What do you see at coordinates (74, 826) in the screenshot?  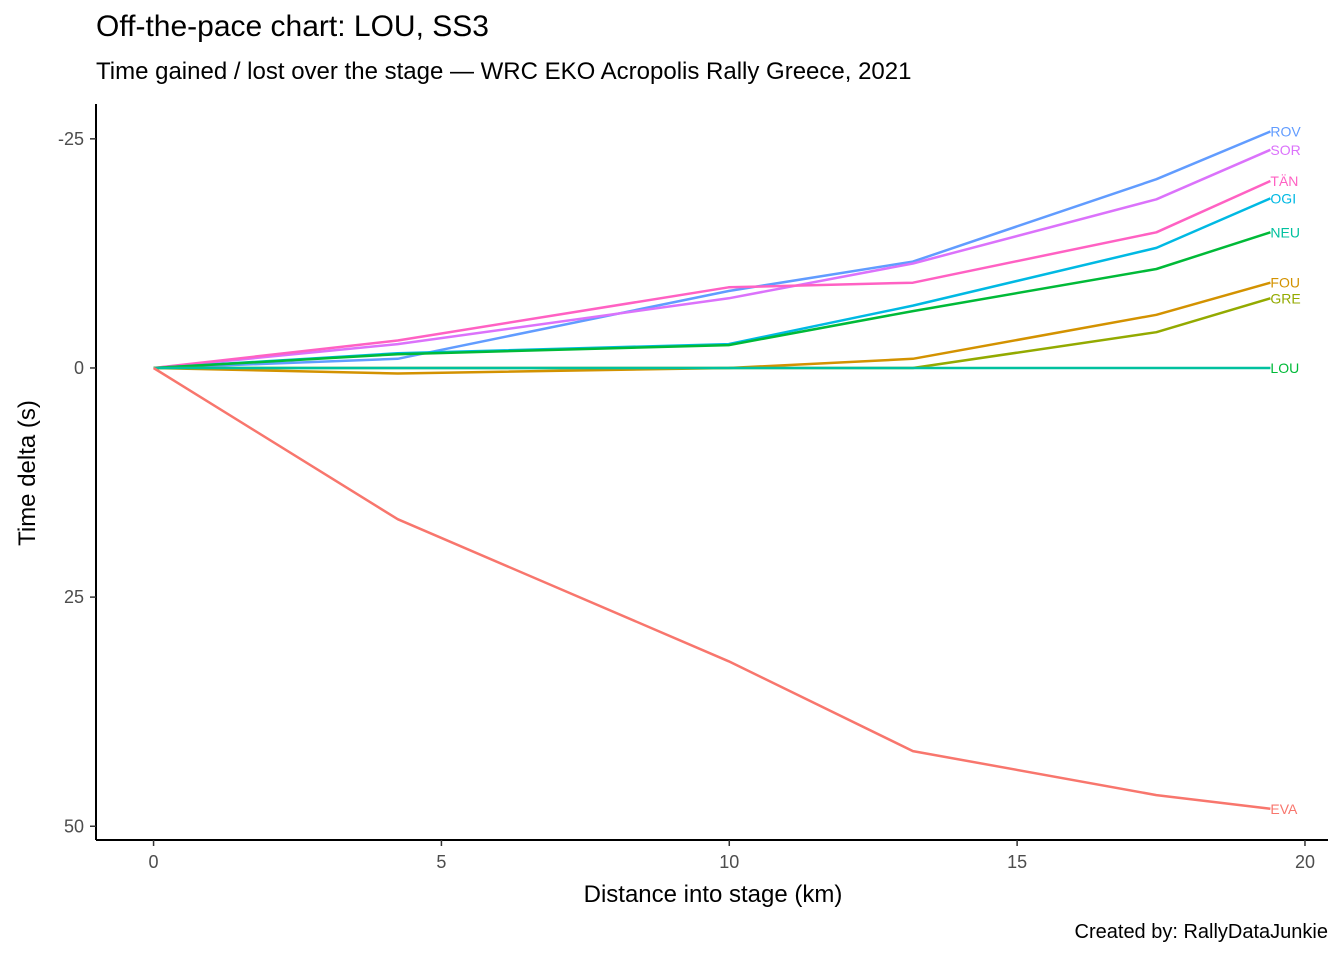 I see `y-tick-label: 50` at bounding box center [74, 826].